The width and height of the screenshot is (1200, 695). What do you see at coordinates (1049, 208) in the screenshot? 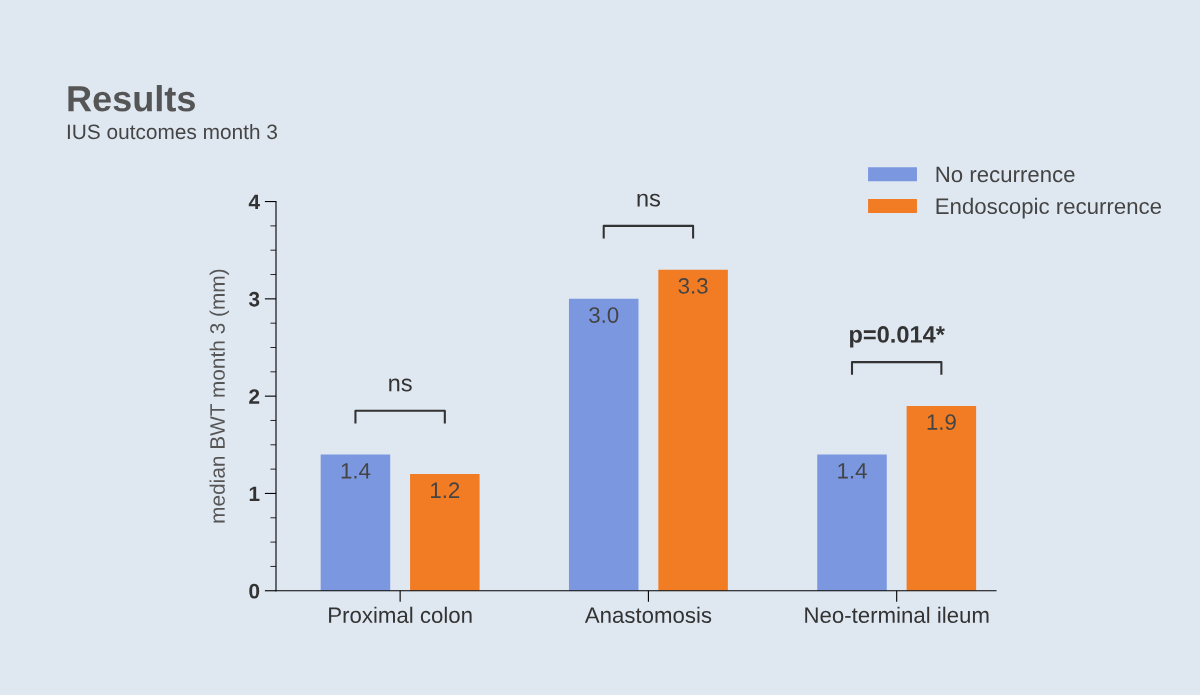
I see `legend-label: Endoscopic recurrence` at bounding box center [1049, 208].